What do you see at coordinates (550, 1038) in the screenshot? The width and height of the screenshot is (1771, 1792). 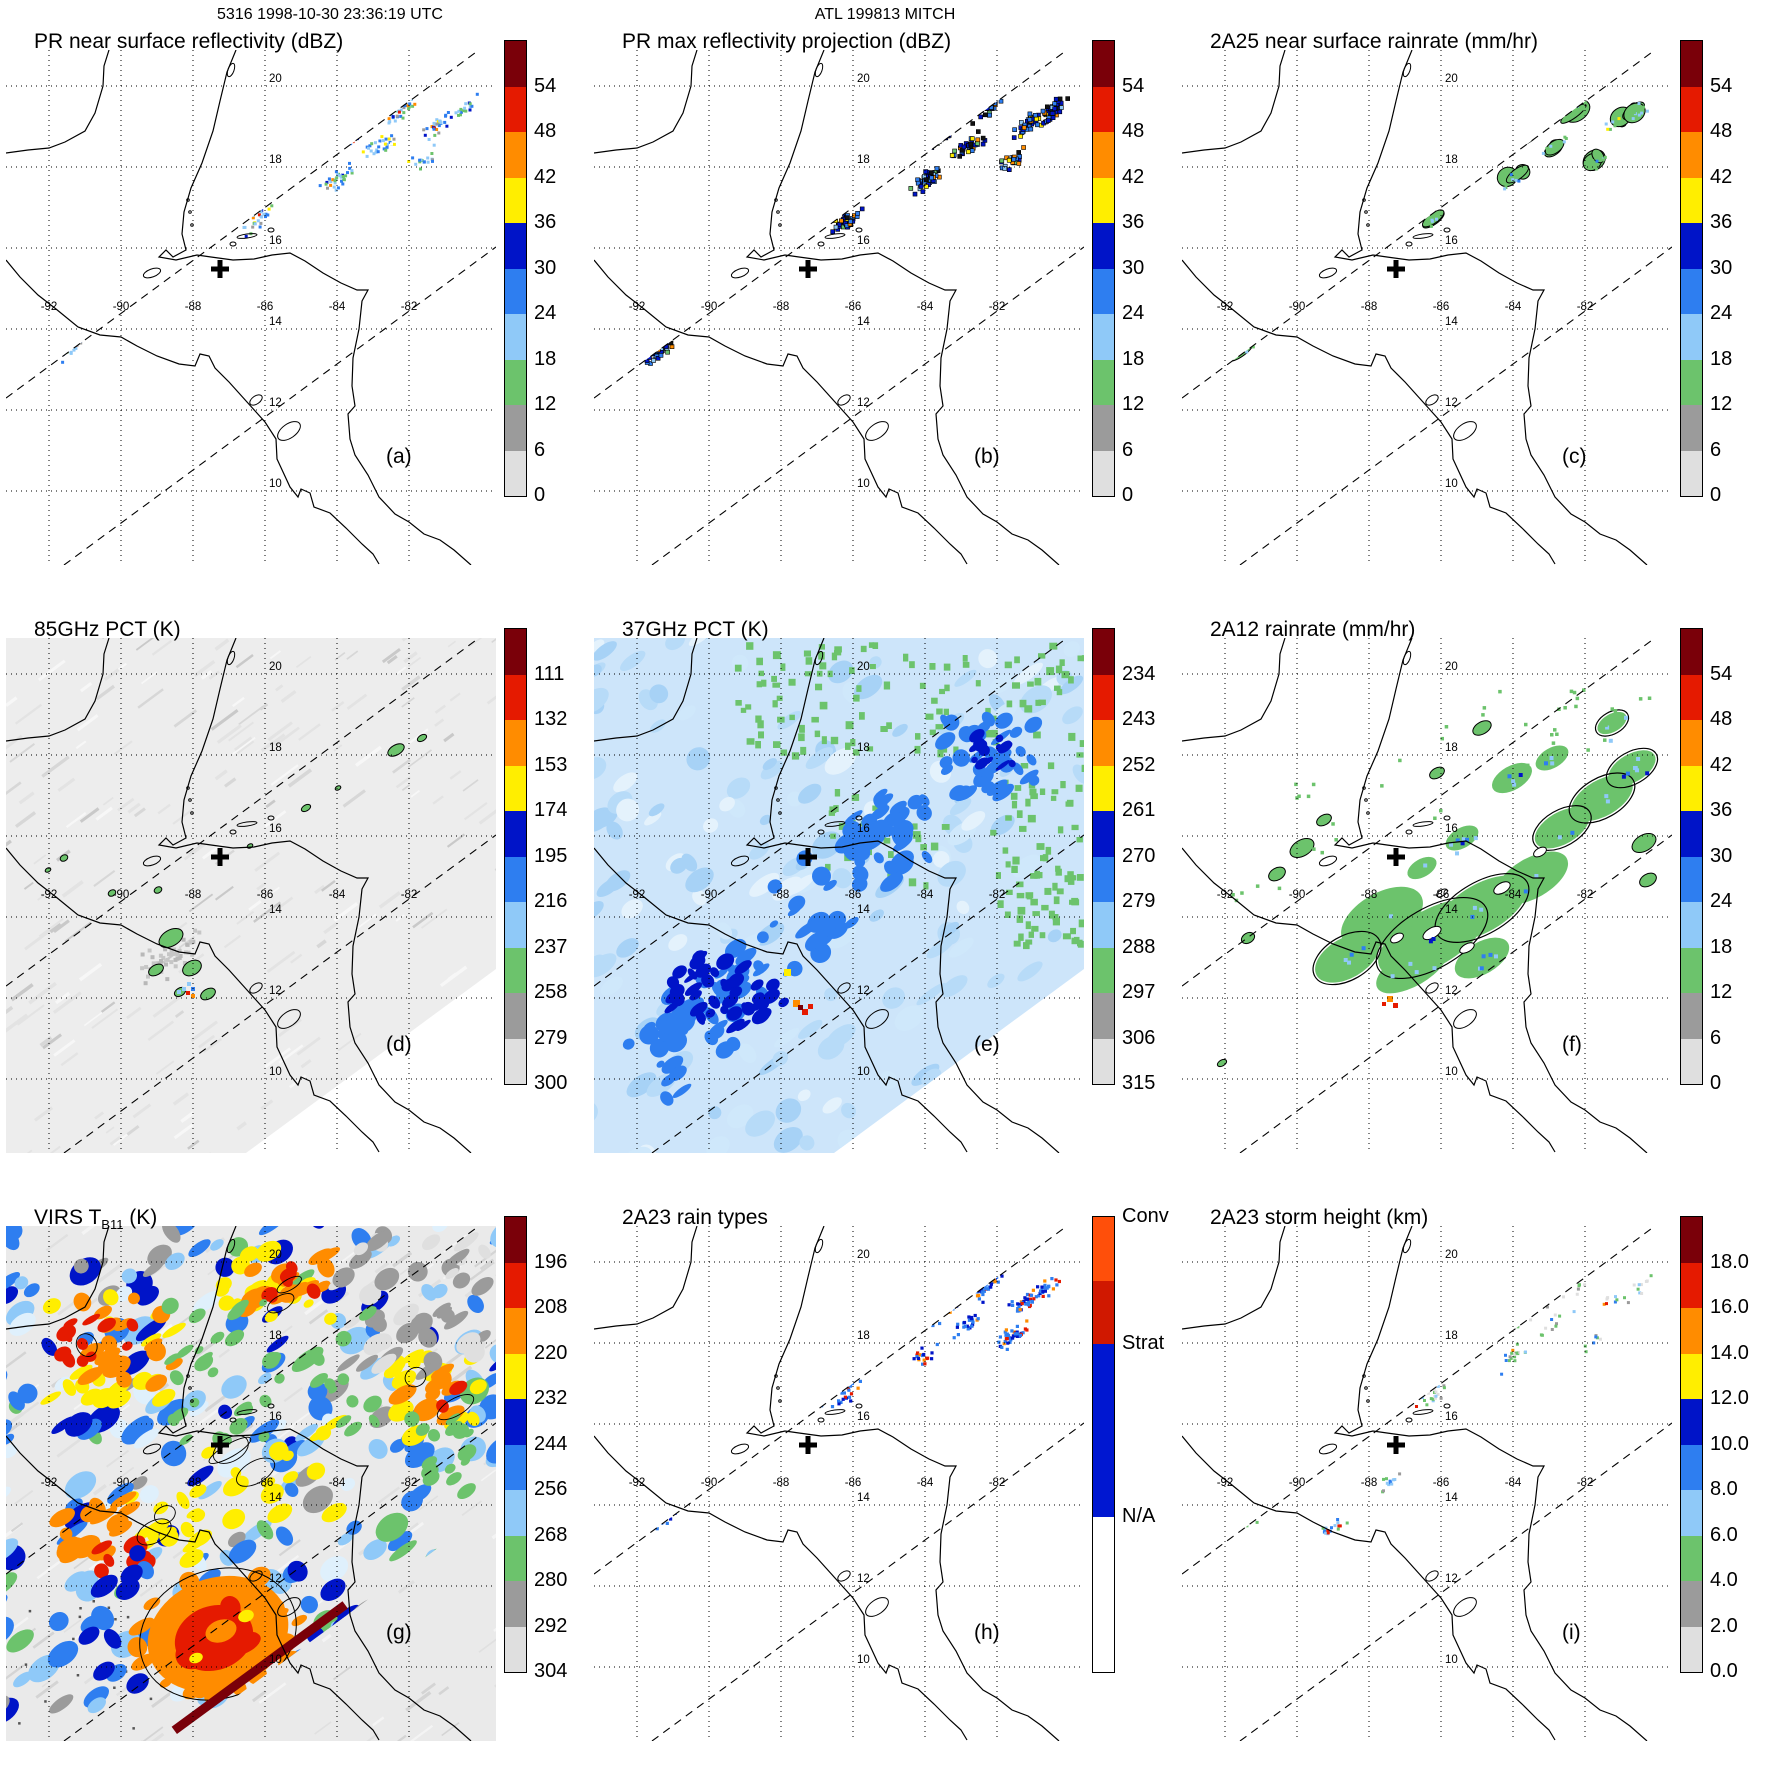 I see `colorbar-tick-label: 279` at bounding box center [550, 1038].